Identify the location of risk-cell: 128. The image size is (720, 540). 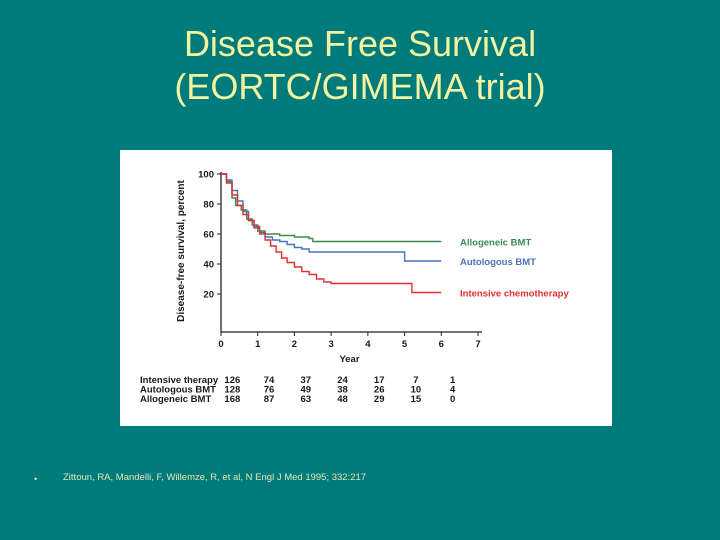
(232, 390).